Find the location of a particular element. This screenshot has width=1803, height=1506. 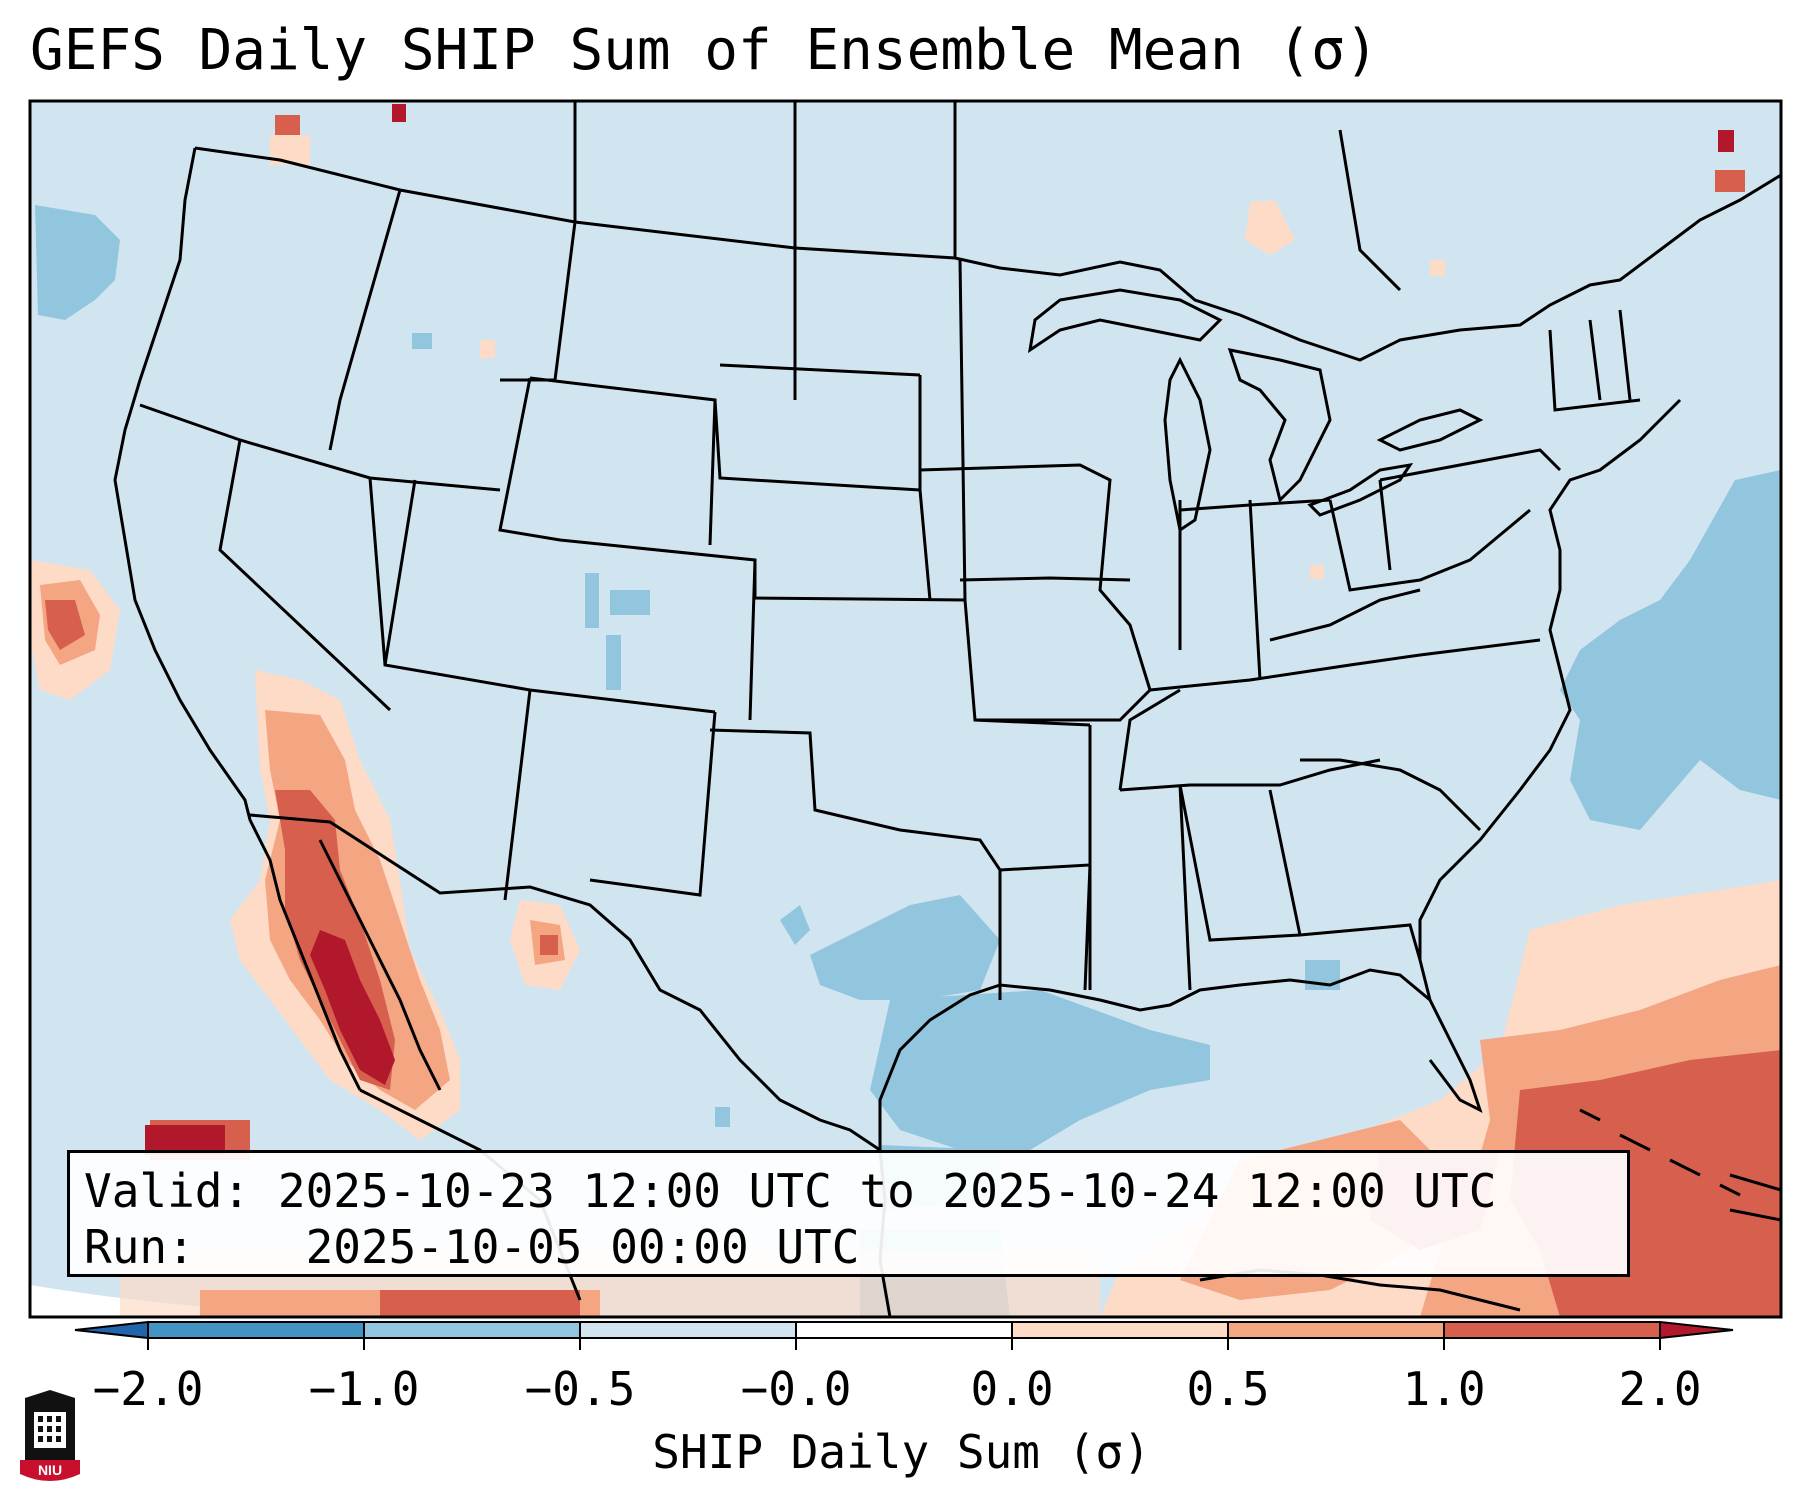

colorbar-label: SHIP Daily Sum (σ) is located at coordinates (901, 1452).